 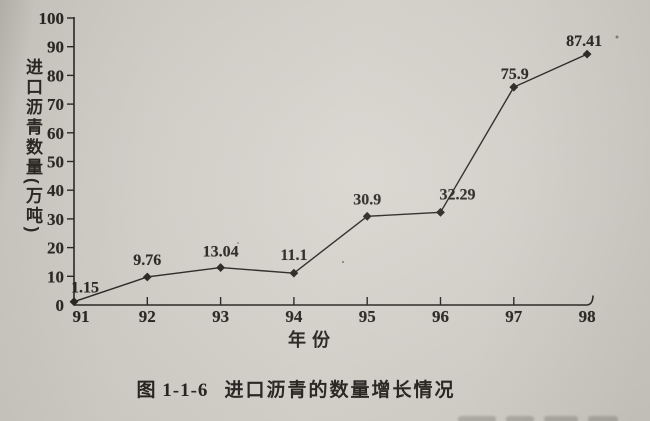 What do you see at coordinates (172, 390) in the screenshot?
I see `figure-caption-number: 图 1-1-6` at bounding box center [172, 390].